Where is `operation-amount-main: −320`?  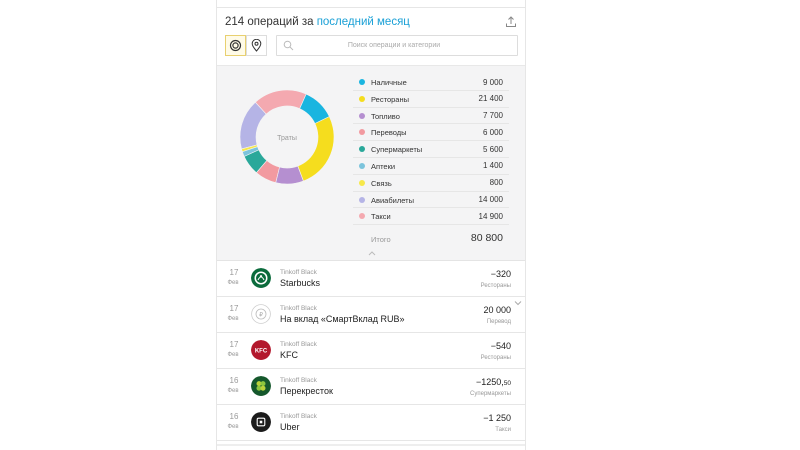 operation-amount-main: −320 is located at coordinates (500, 274).